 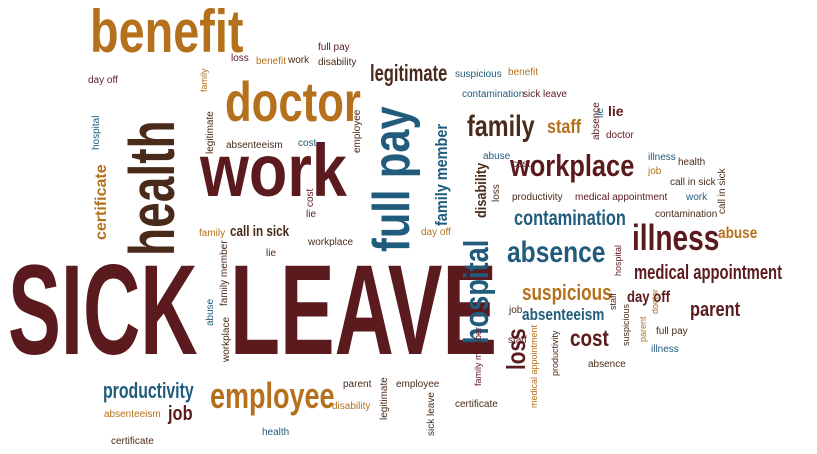 I want to click on word-staff-large: staff, so click(x=564, y=127).